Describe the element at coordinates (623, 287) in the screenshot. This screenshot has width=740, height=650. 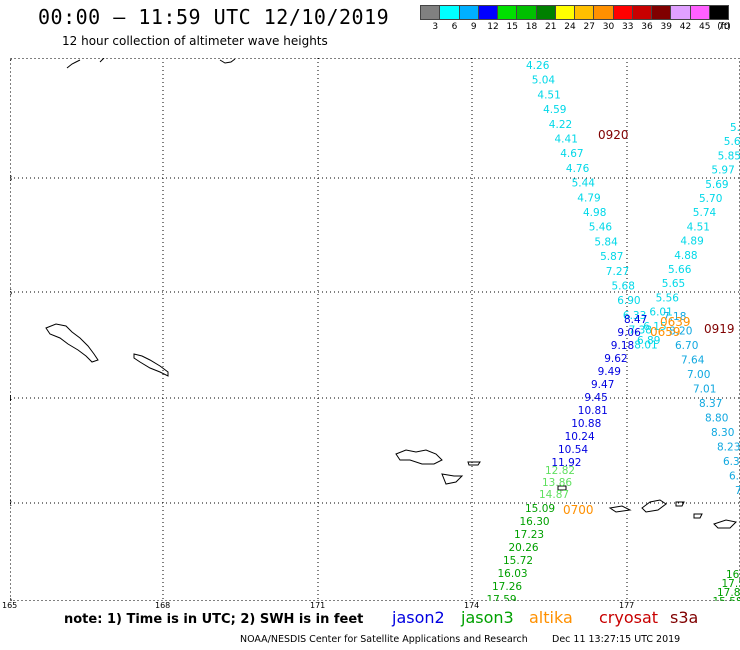
I see `wave-height-value: 5.68` at that location.